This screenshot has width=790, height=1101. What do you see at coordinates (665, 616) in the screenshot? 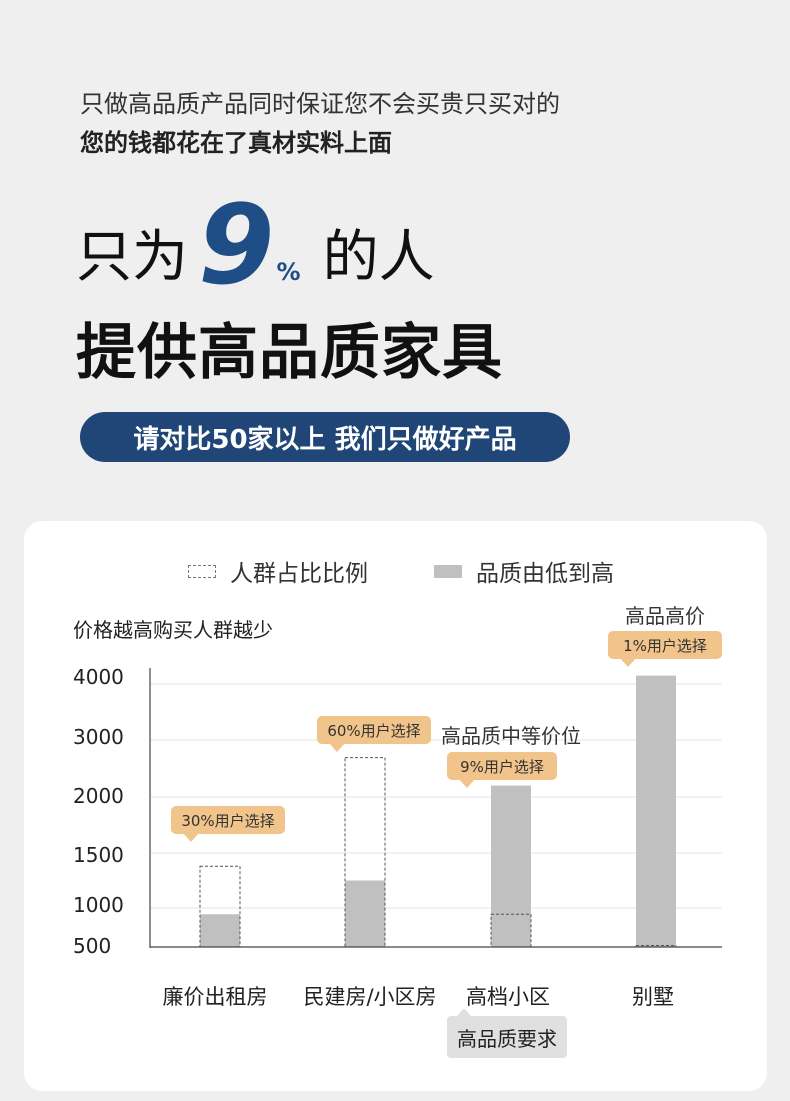
I see `annotation-high-price: 高品高价` at bounding box center [665, 616].